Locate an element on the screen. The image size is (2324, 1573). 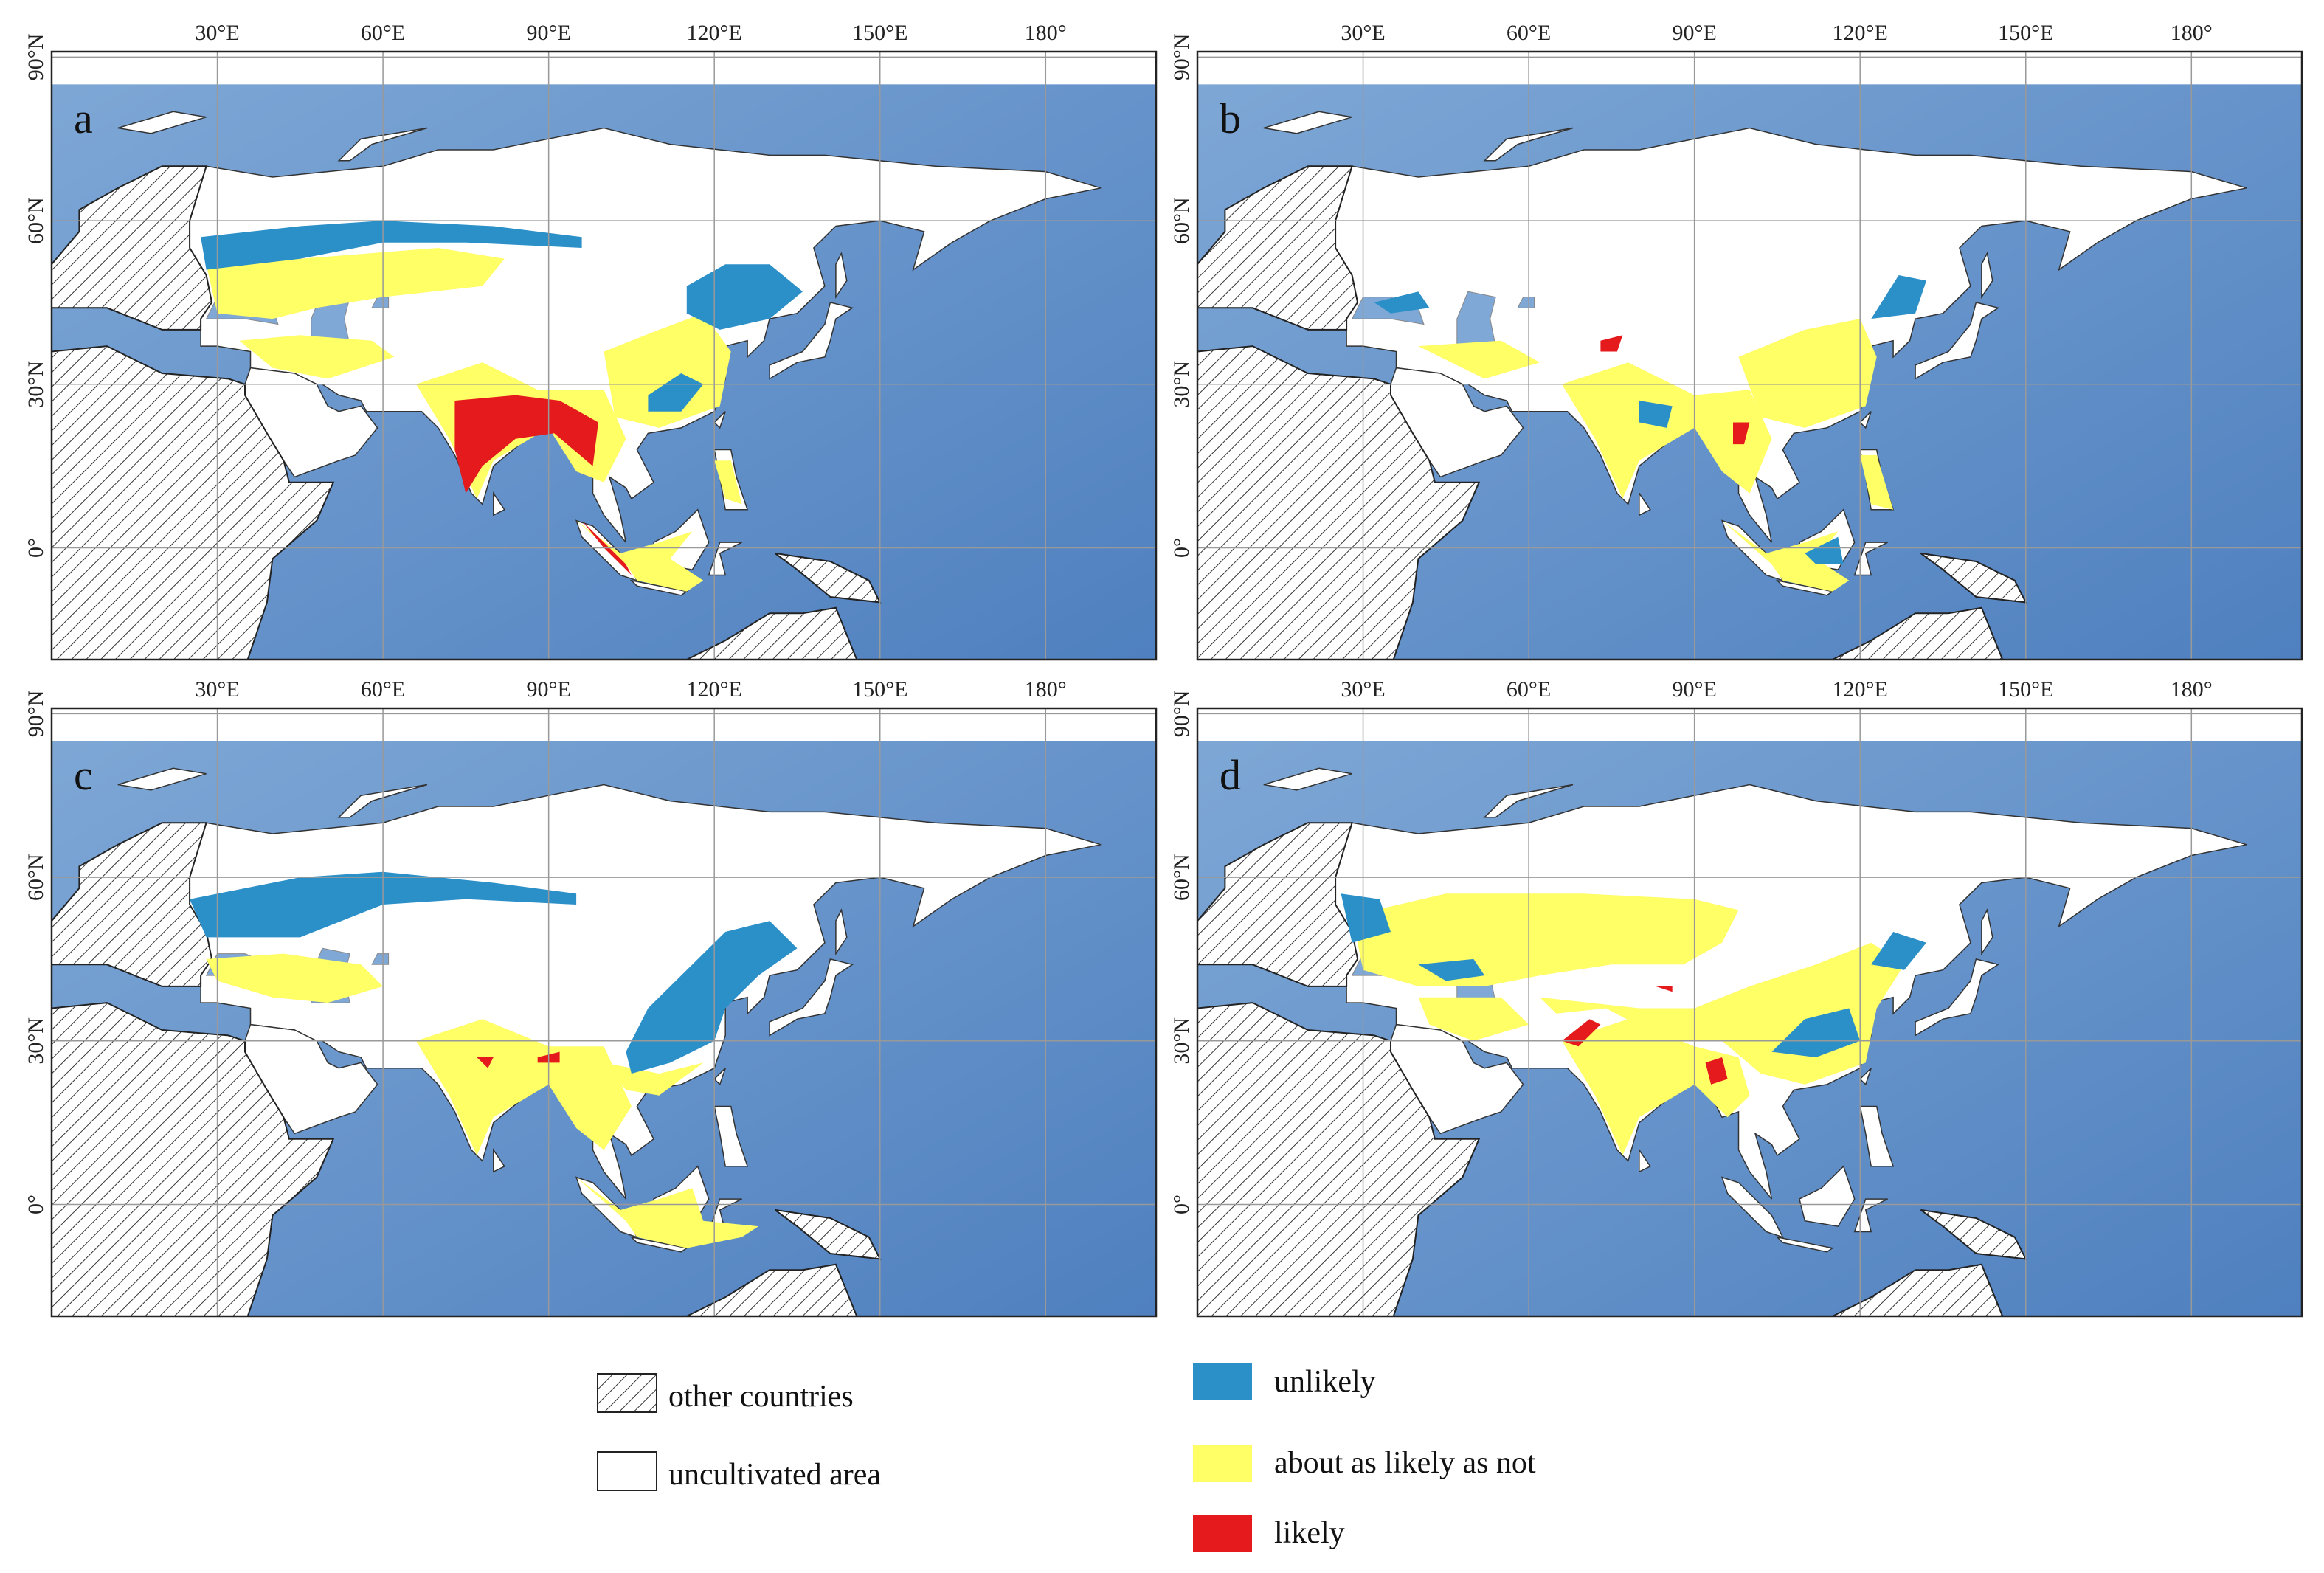
panel-label: c is located at coordinates (83, 775).